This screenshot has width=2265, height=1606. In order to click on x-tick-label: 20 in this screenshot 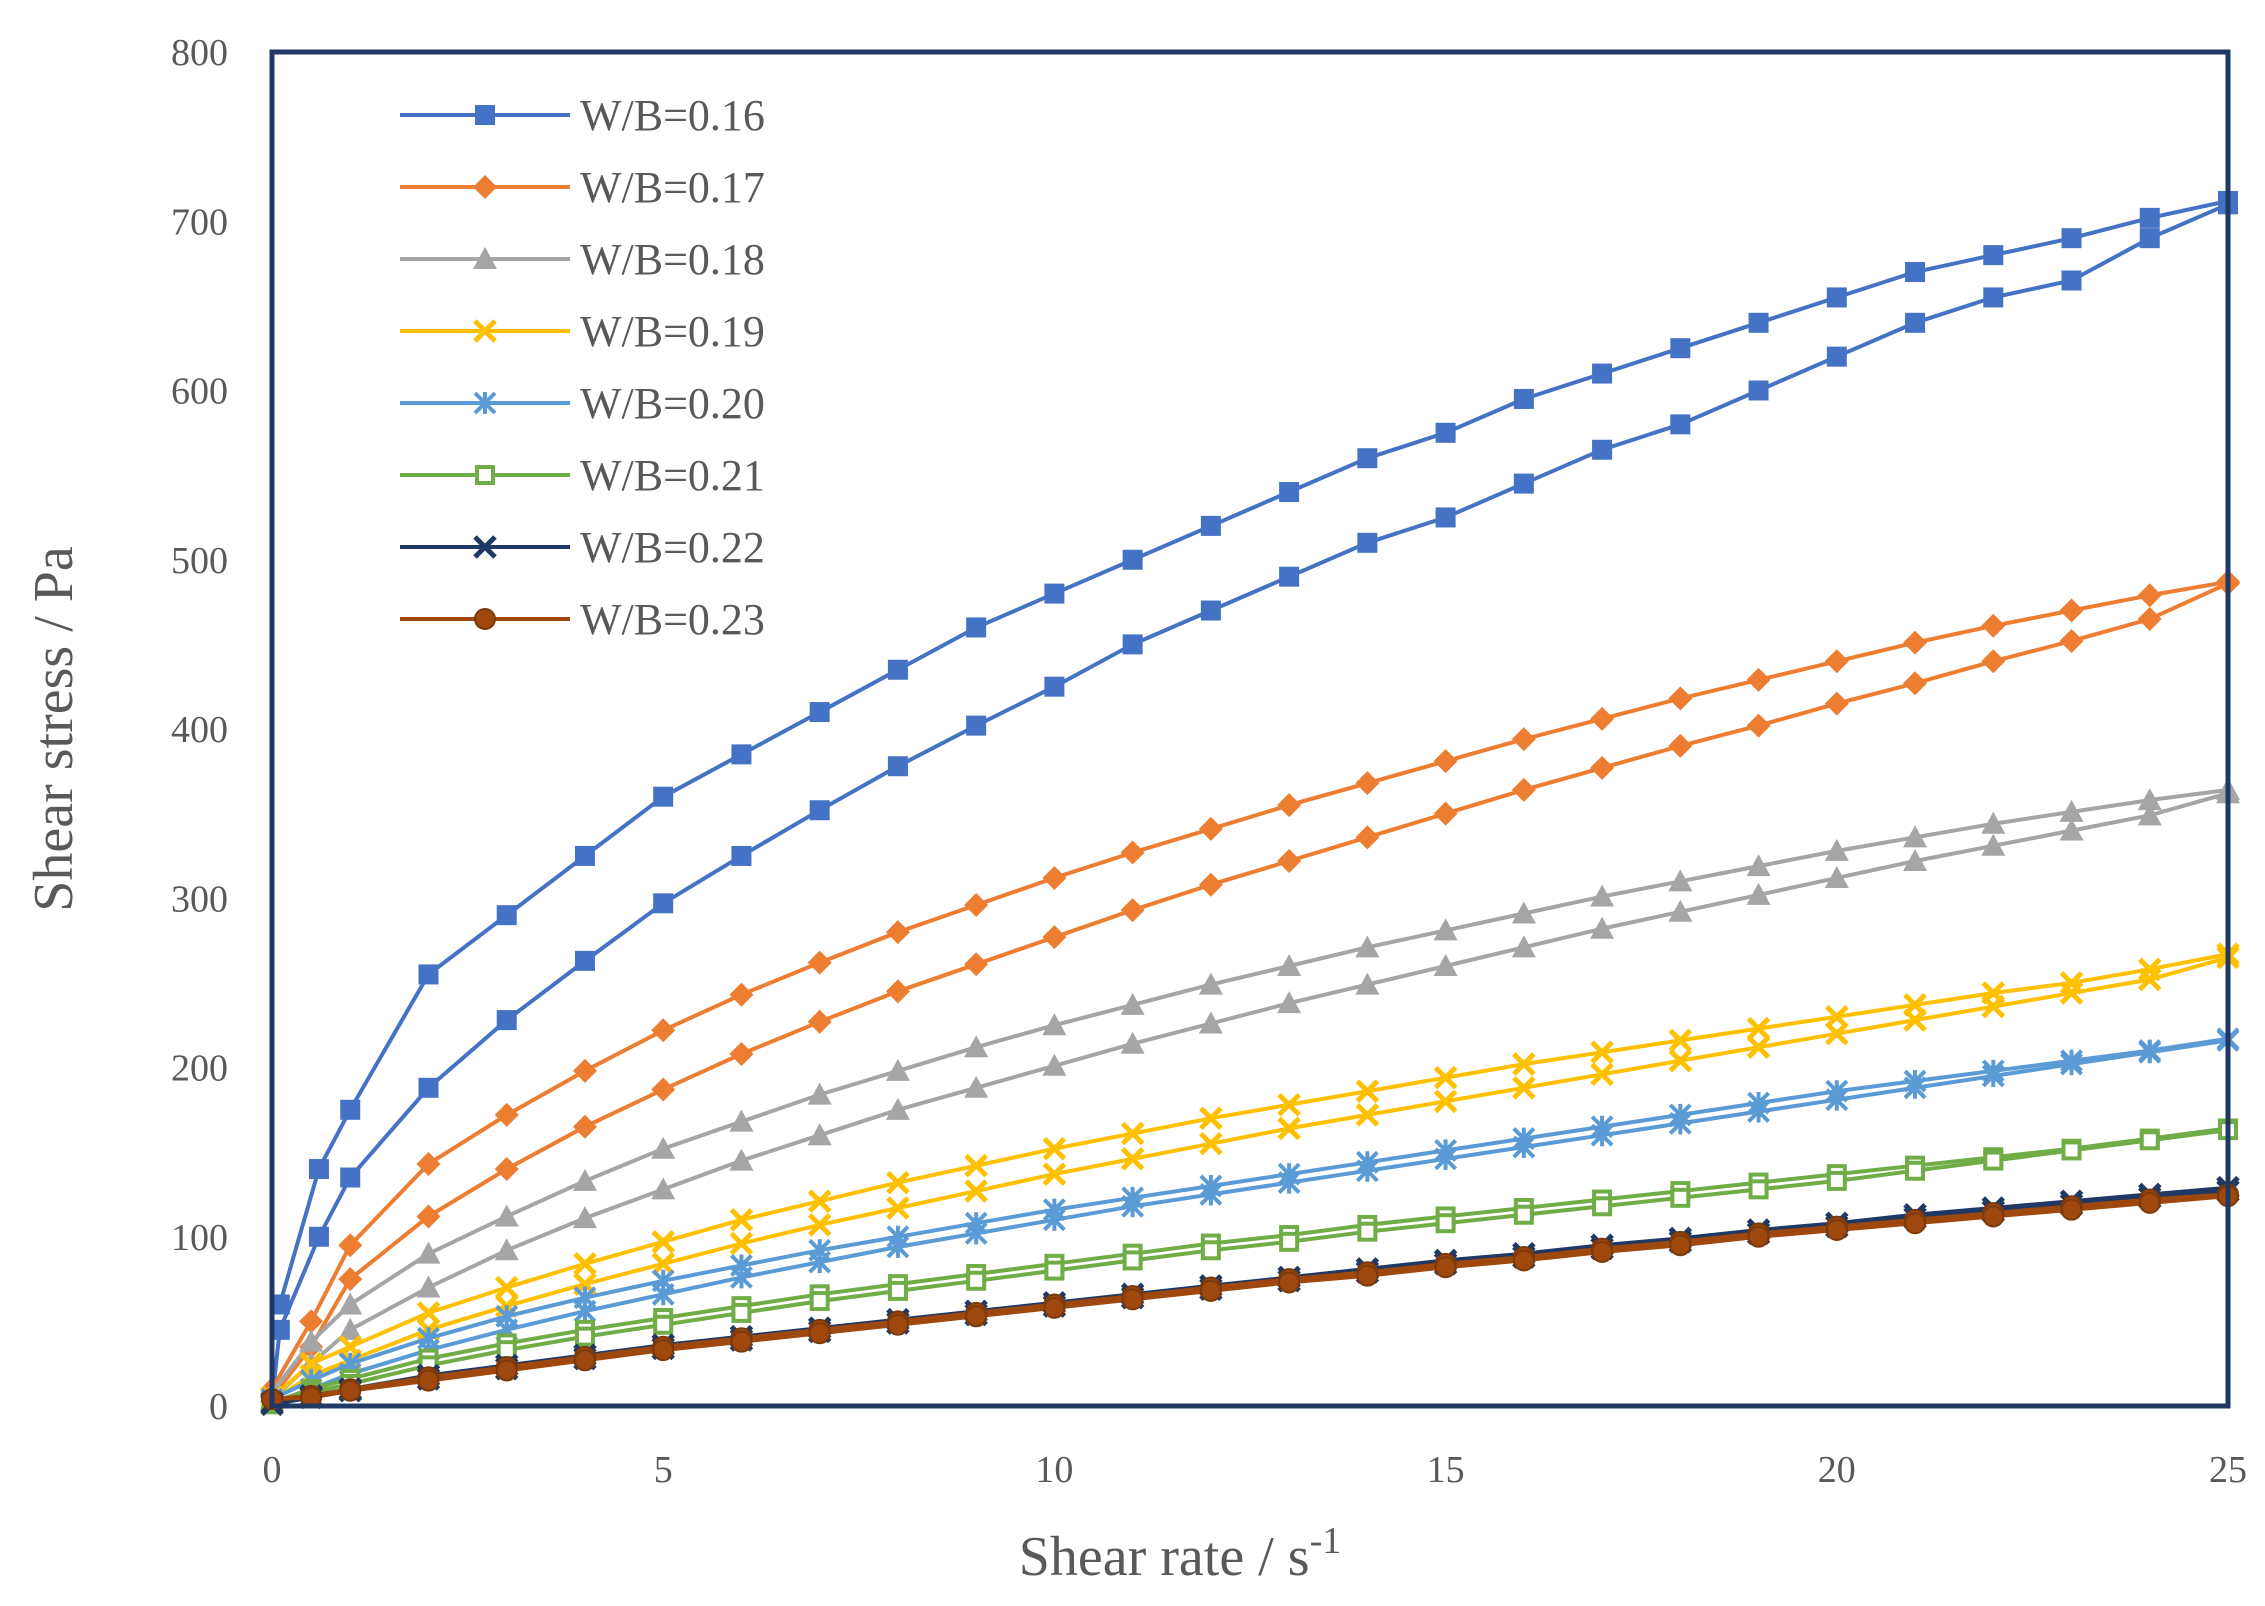, I will do `click(1837, 1470)`.